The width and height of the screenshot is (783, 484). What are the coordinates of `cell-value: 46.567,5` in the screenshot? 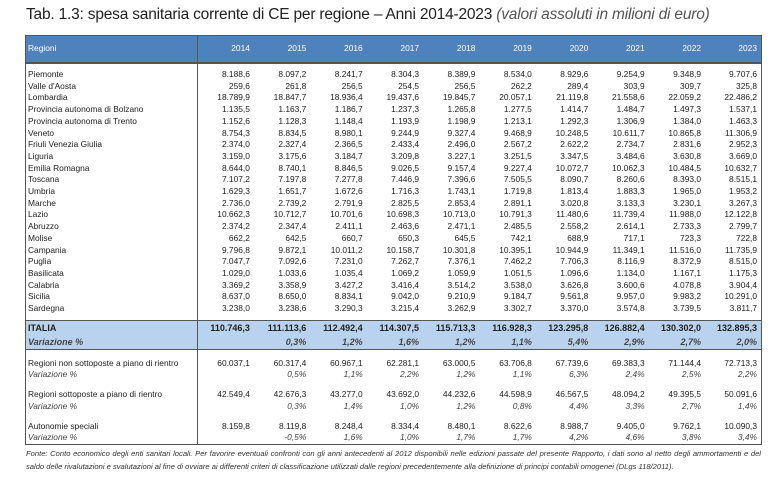 It's located at (572, 394).